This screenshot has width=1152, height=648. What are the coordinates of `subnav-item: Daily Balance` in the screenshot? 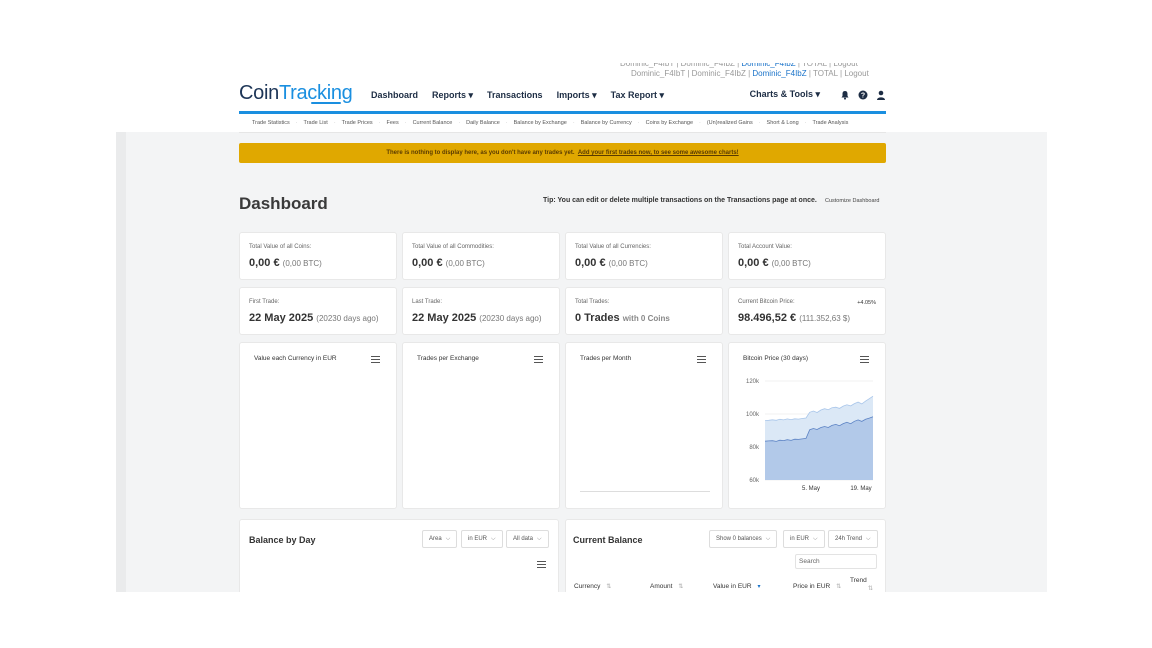 It's located at (483, 123).